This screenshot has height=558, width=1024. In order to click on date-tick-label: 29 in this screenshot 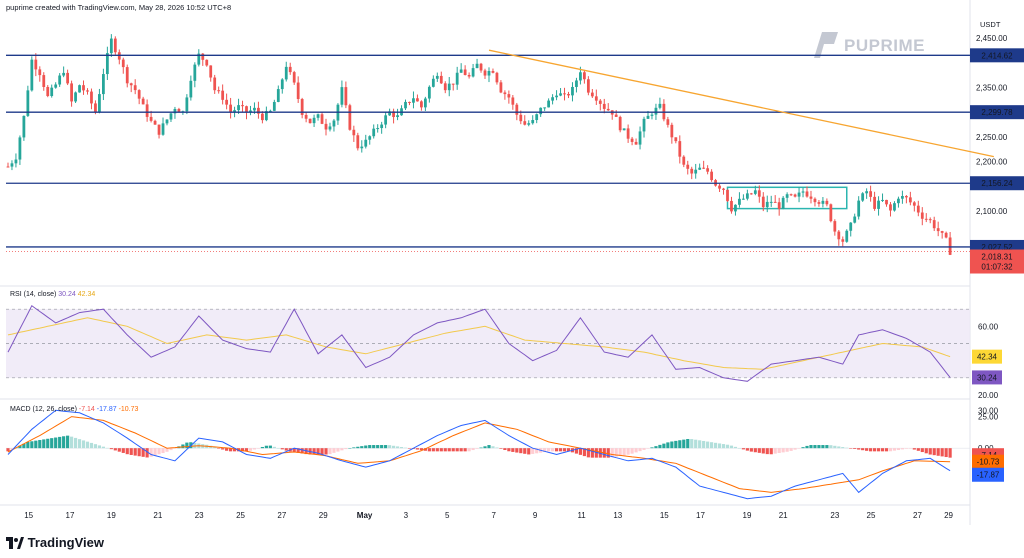, I will do `click(948, 515)`.